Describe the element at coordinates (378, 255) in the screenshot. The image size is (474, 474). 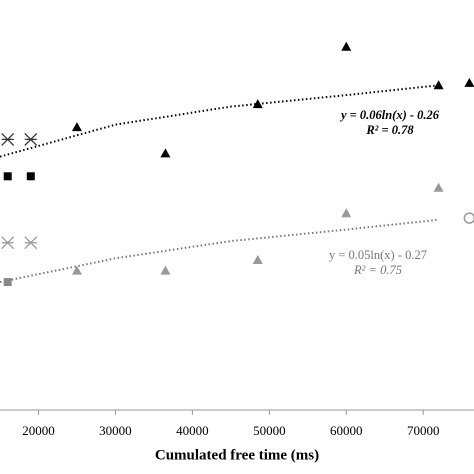
I see `trend-equation: y = 0.05ln(x) - 0.27` at that location.